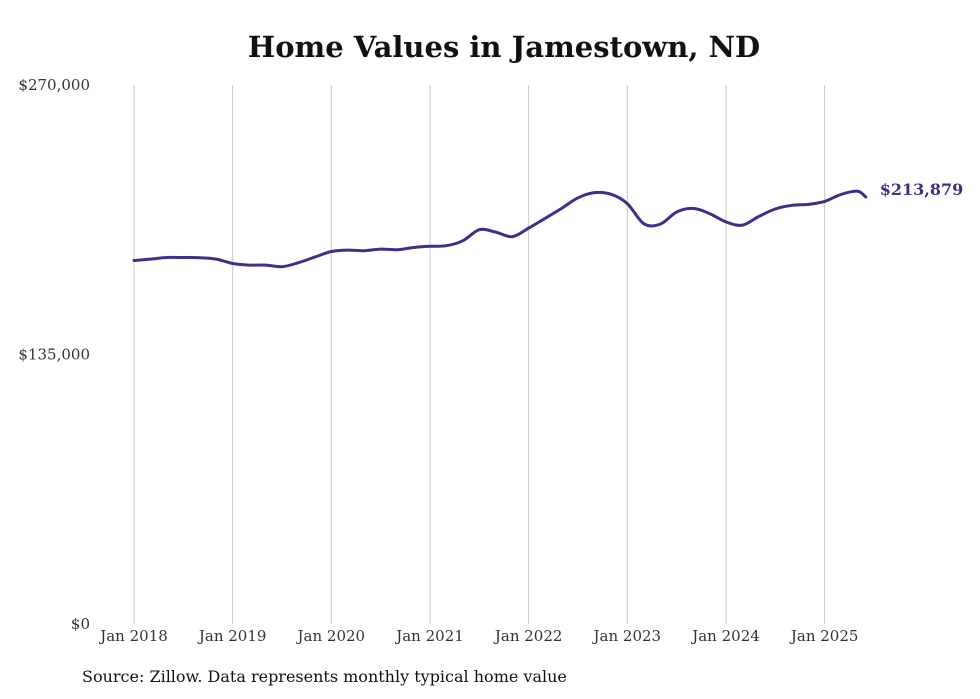 The image size is (980, 699). What do you see at coordinates (528, 636) in the screenshot?
I see `x-tick-label: Jan 2022` at bounding box center [528, 636].